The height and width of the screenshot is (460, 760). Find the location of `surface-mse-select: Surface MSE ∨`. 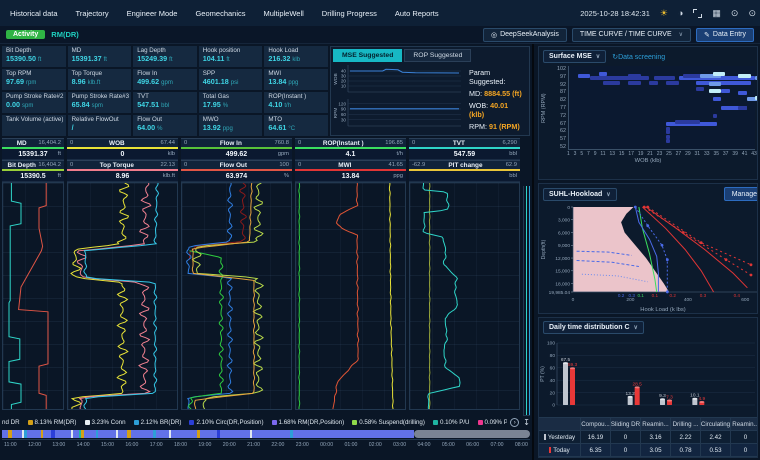

surface-mse-select: Surface MSE ∨ is located at coordinates (575, 56).